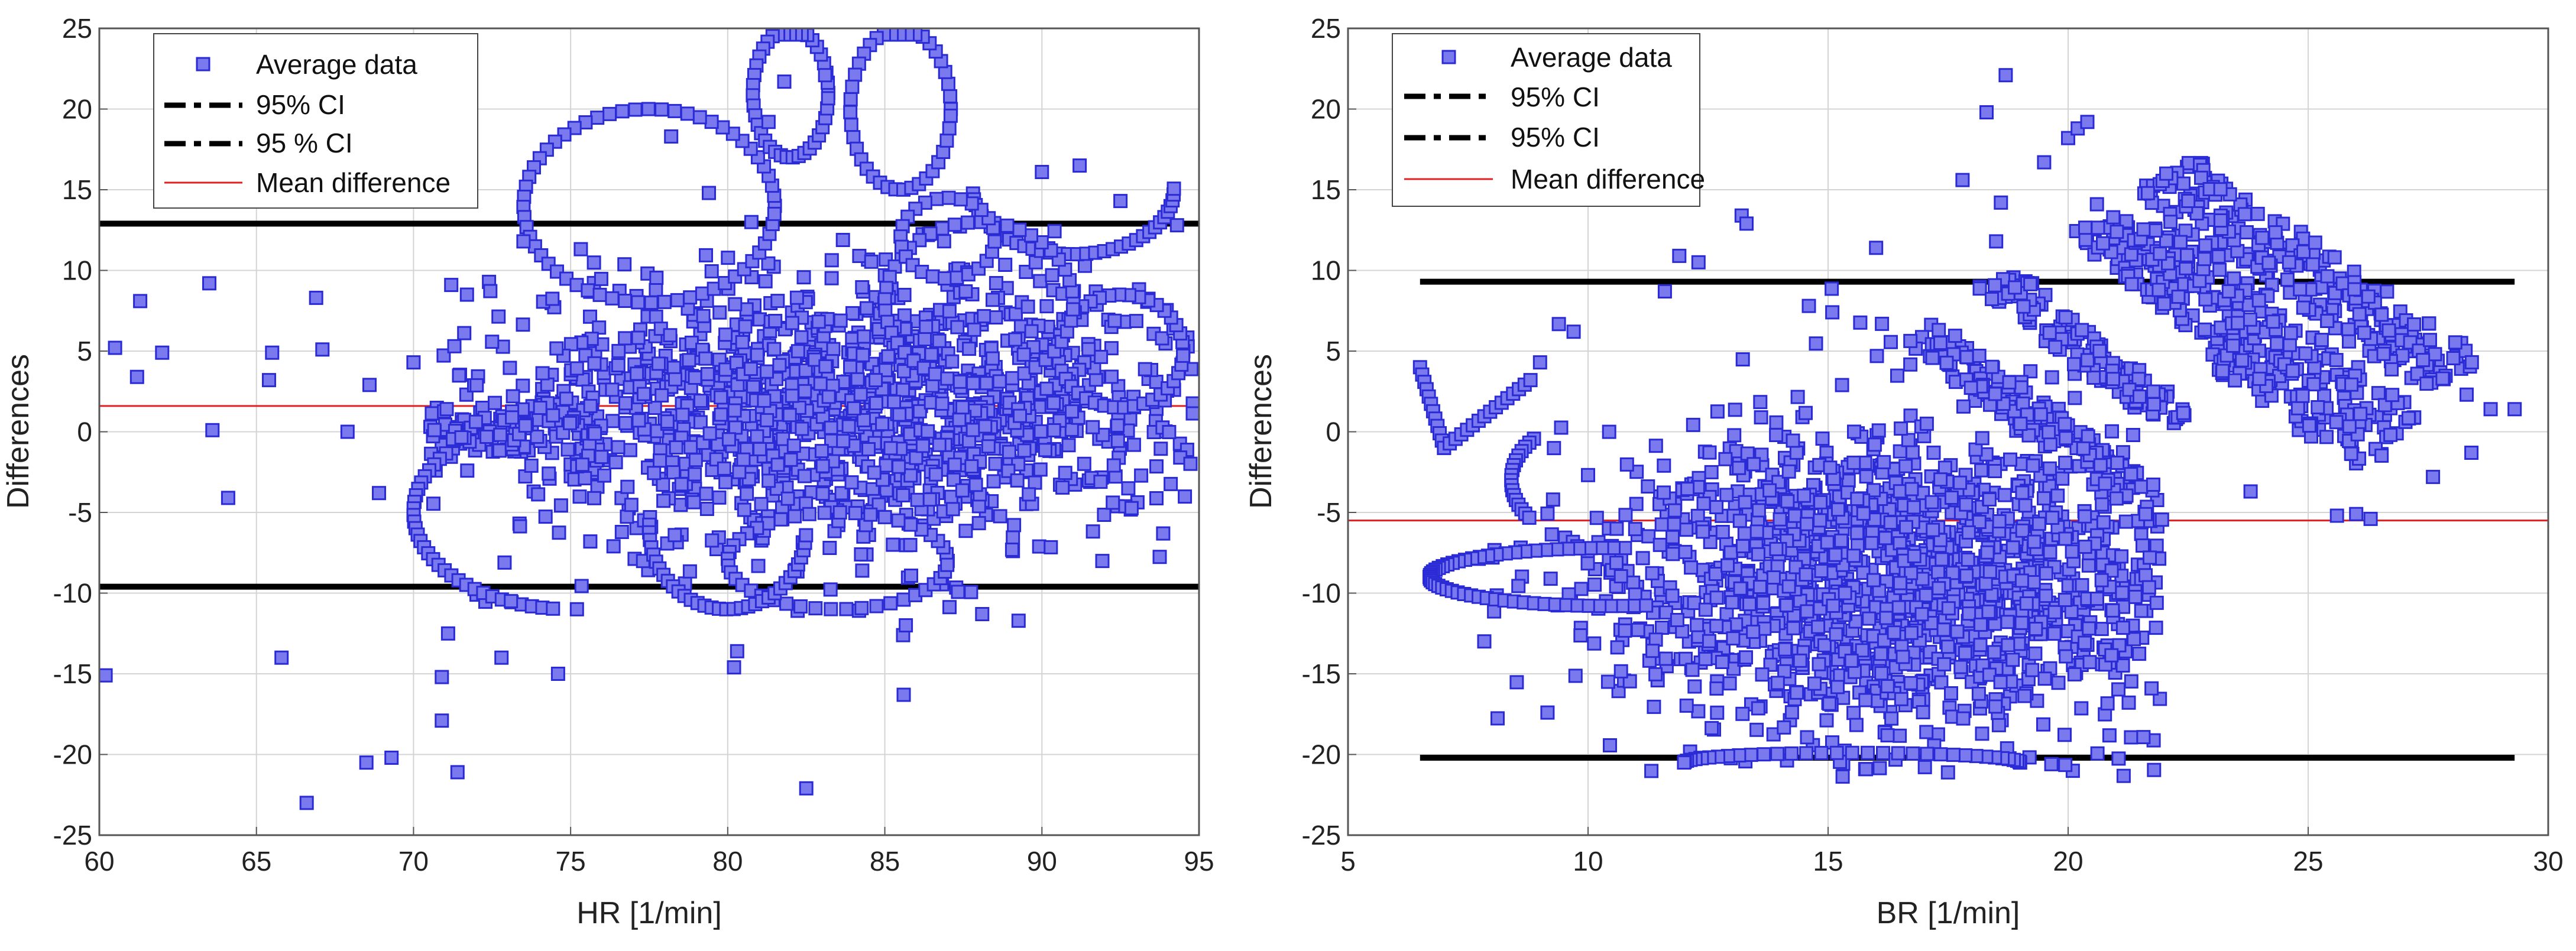  Describe the element at coordinates (72, 835) in the screenshot. I see `y-tick-label: -25` at that location.